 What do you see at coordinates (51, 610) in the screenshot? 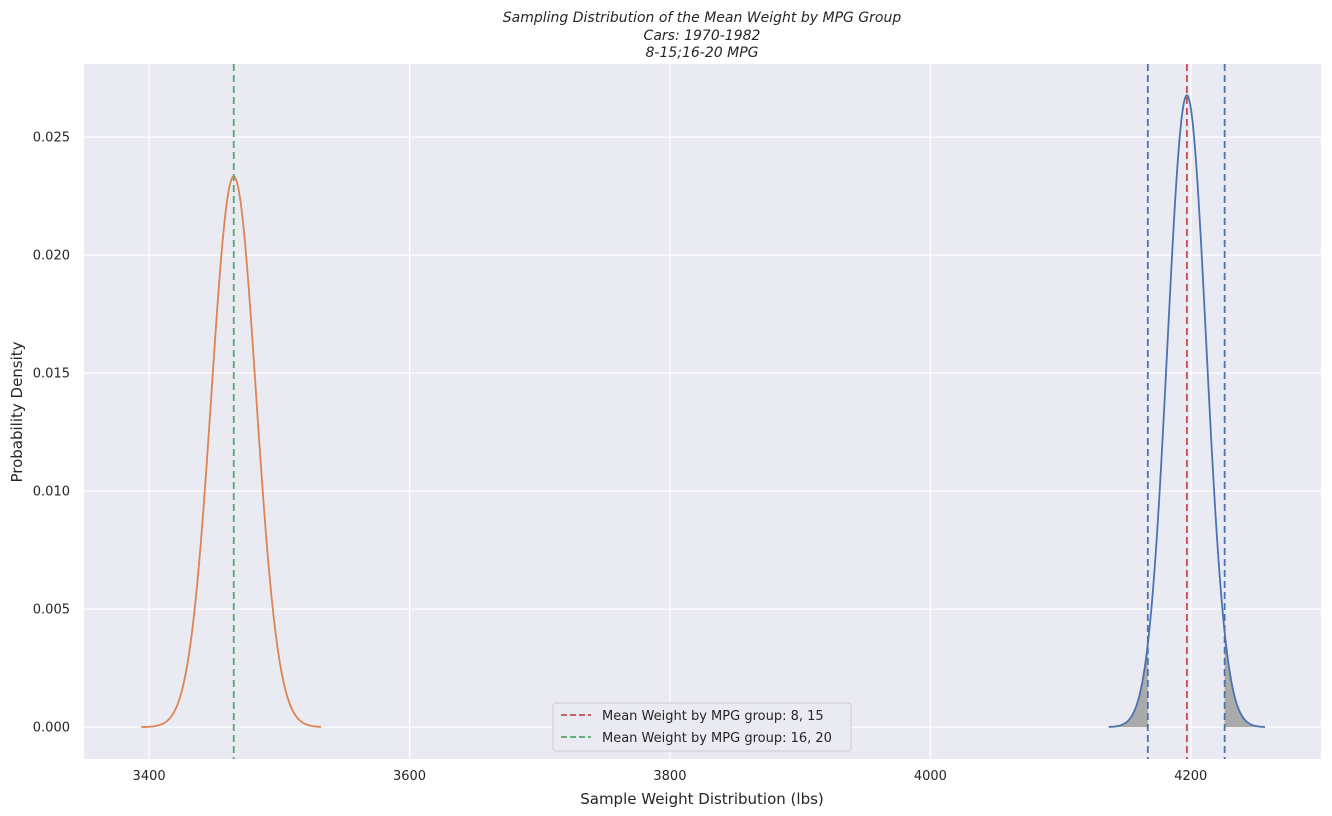
I see `y-tick-label: 0.005` at bounding box center [51, 610].